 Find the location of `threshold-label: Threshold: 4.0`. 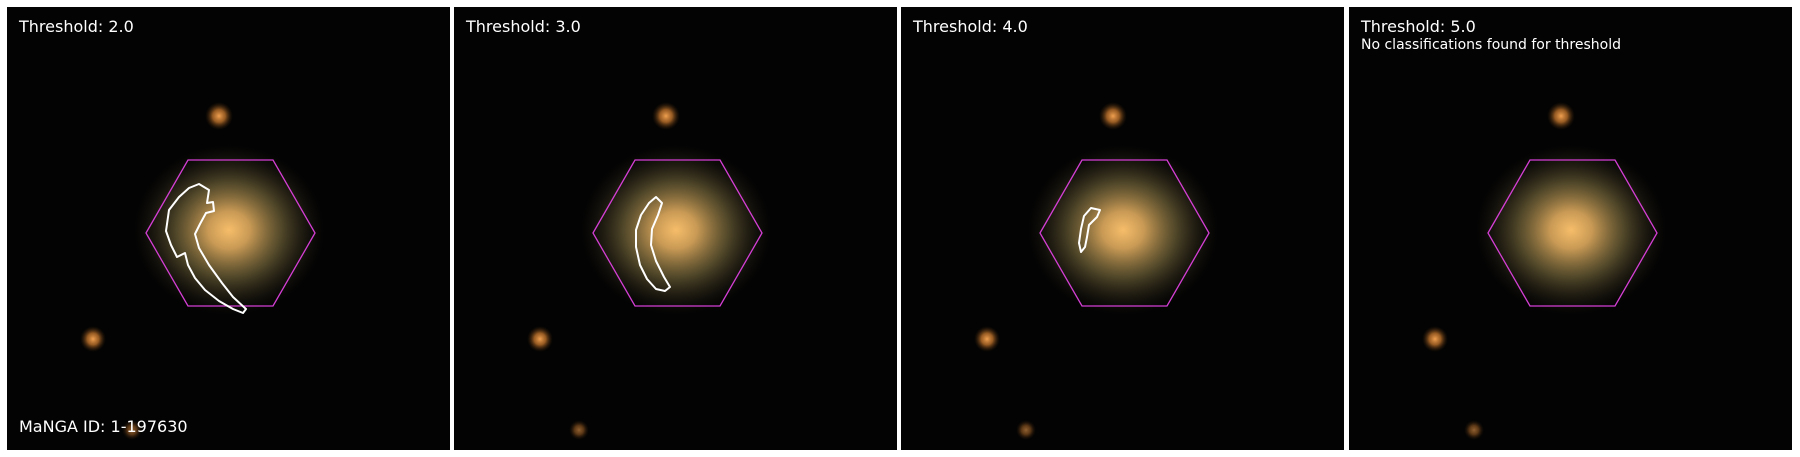

threshold-label: Threshold: 4.0 is located at coordinates (970, 26).